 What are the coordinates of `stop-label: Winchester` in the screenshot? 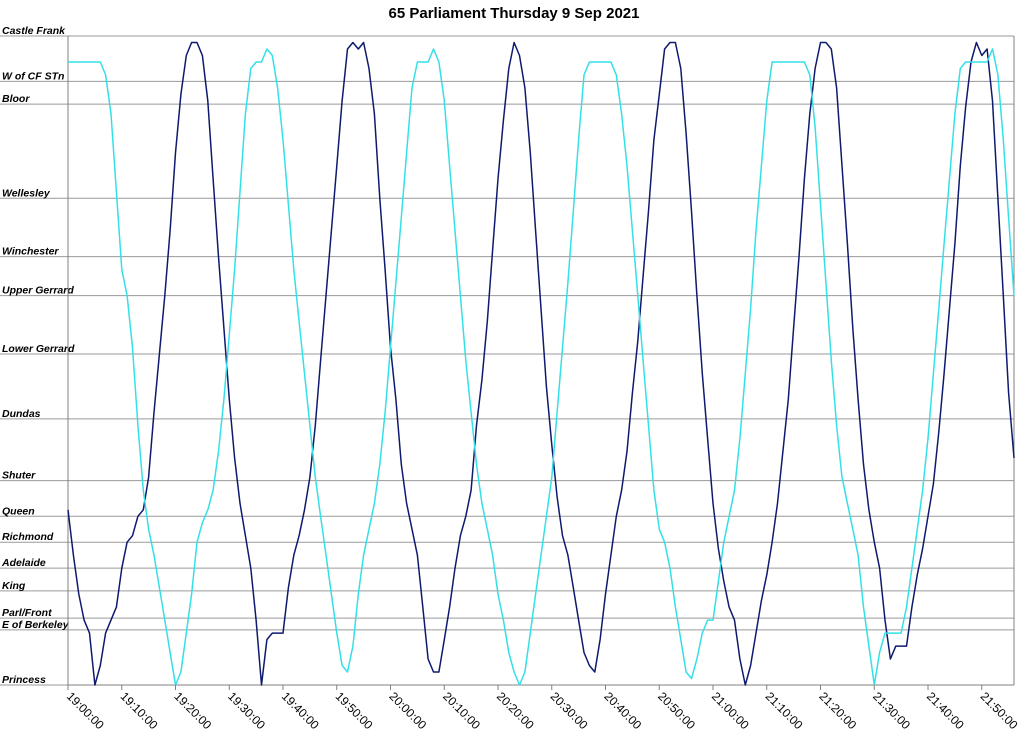 It's located at (30, 252).